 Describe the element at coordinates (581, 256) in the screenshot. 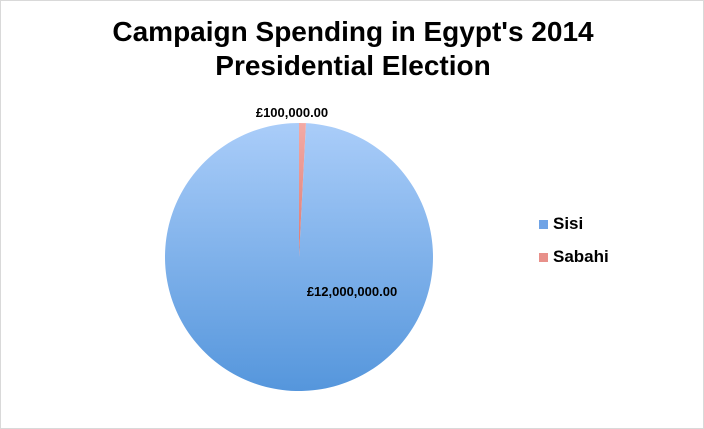

I see `legend-label-sabahi: Sabahi` at that location.